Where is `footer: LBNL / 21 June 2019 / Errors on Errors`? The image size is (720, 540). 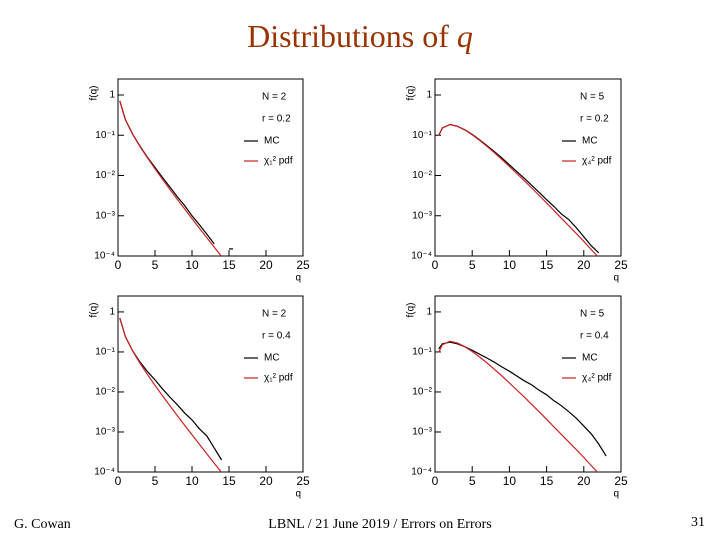 footer: LBNL / 21 June 2019 / Errors on Errors is located at coordinates (379, 524).